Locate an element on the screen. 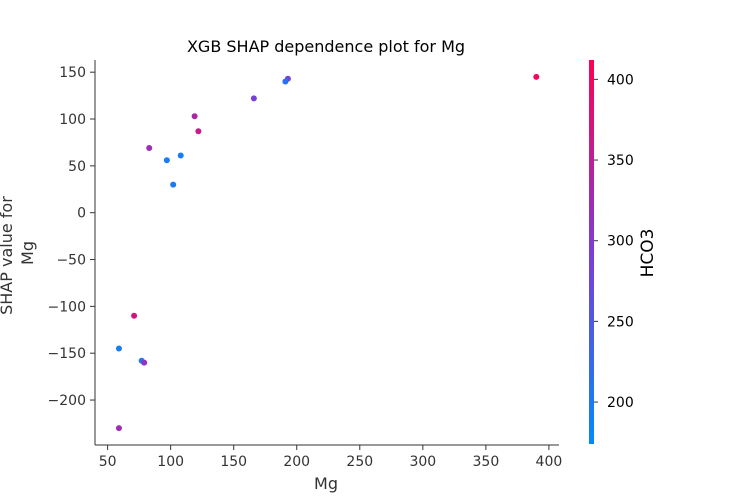 This screenshot has width=750, height=500. colorbar-tick-label: 250 is located at coordinates (620, 322).